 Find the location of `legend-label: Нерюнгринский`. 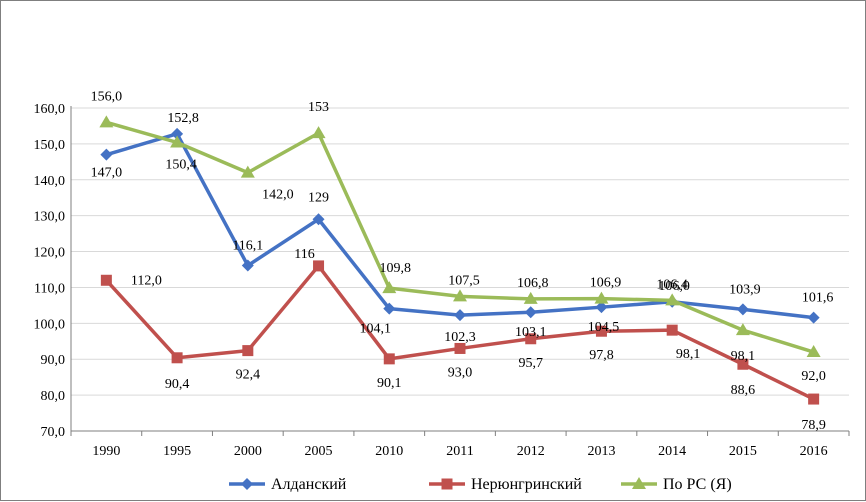

legend-label: Нерюнгринский is located at coordinates (526, 484).